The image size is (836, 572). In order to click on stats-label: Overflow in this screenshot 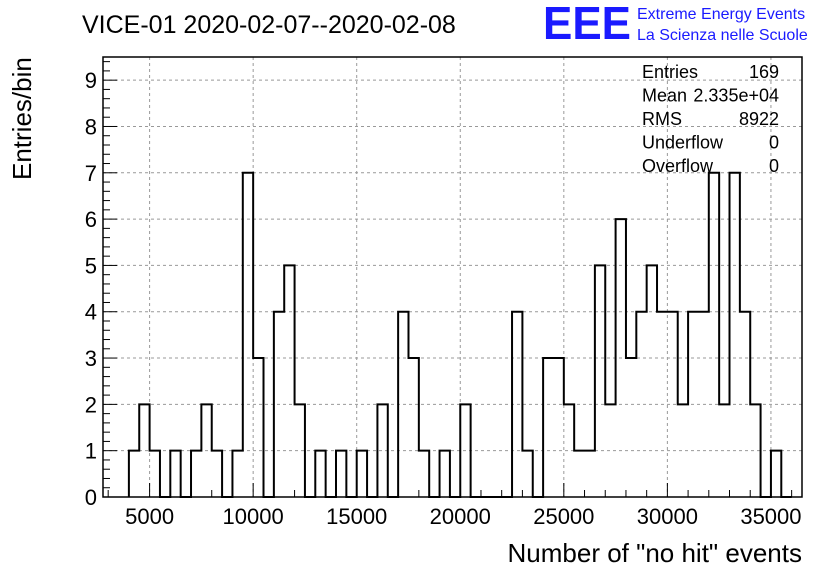, I will do `click(678, 166)`.